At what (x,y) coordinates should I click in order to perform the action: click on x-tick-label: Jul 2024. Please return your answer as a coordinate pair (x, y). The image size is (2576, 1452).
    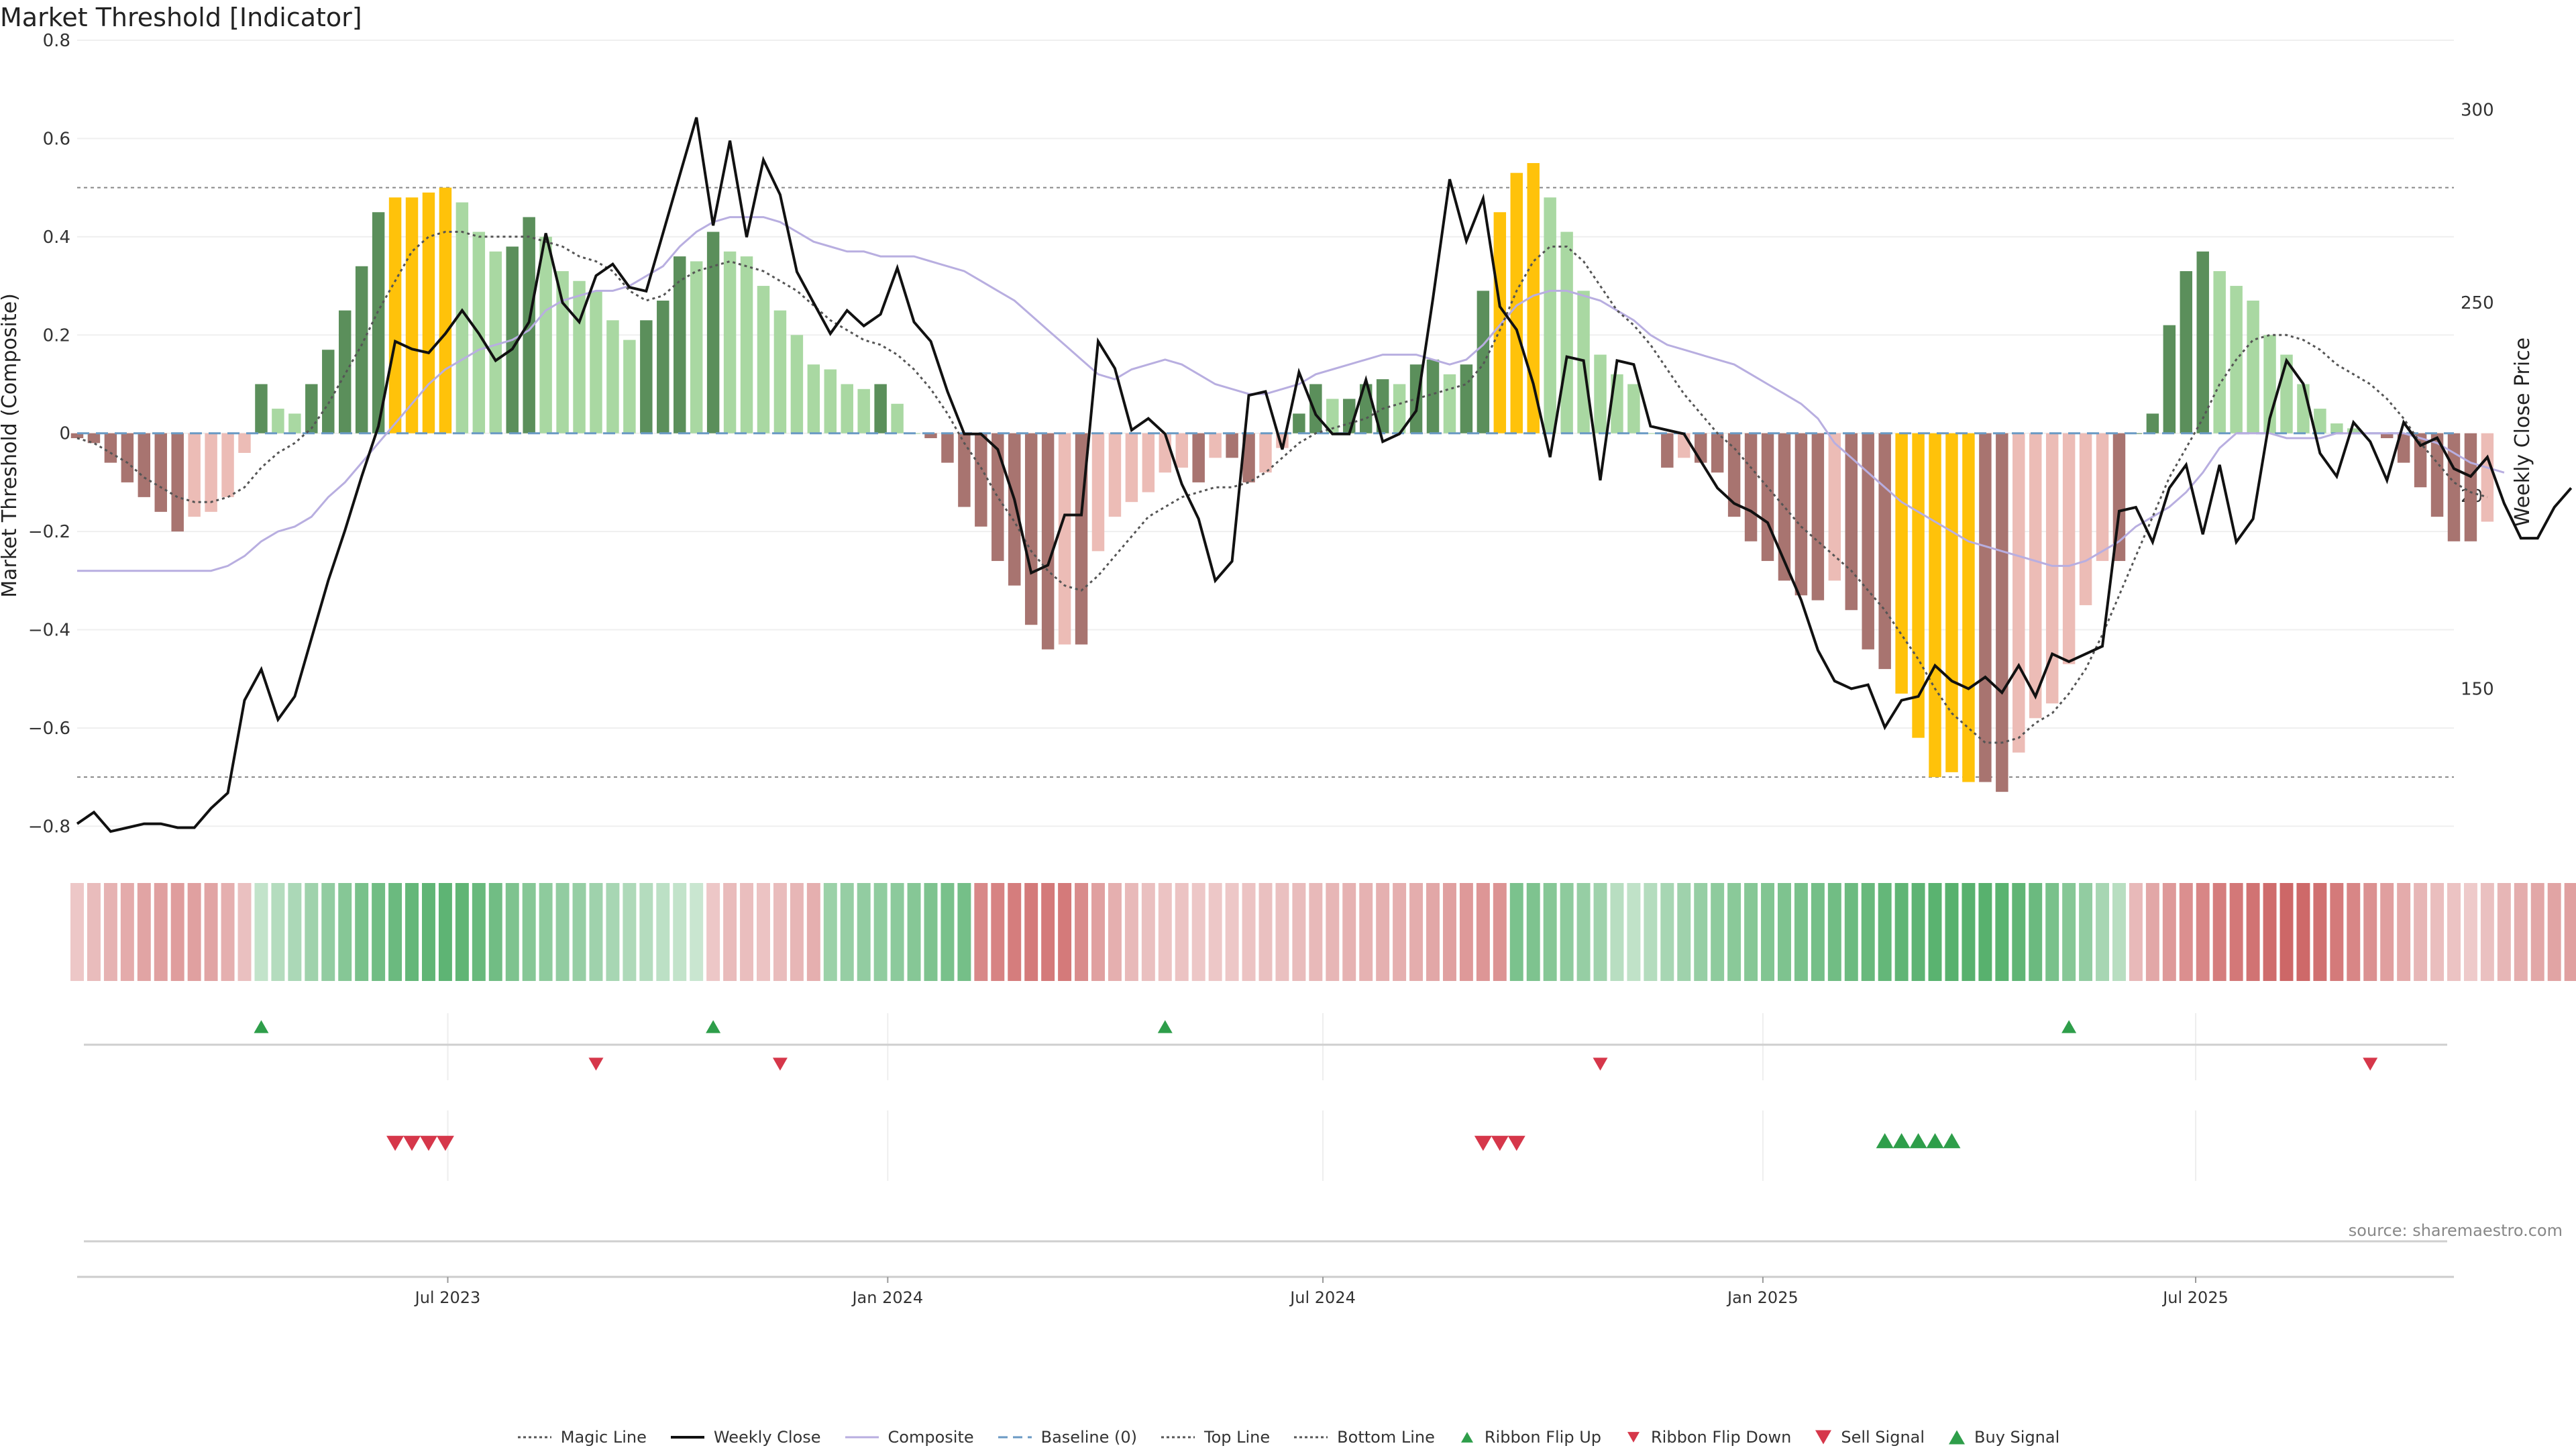
    Looking at the image, I should click on (1322, 1298).